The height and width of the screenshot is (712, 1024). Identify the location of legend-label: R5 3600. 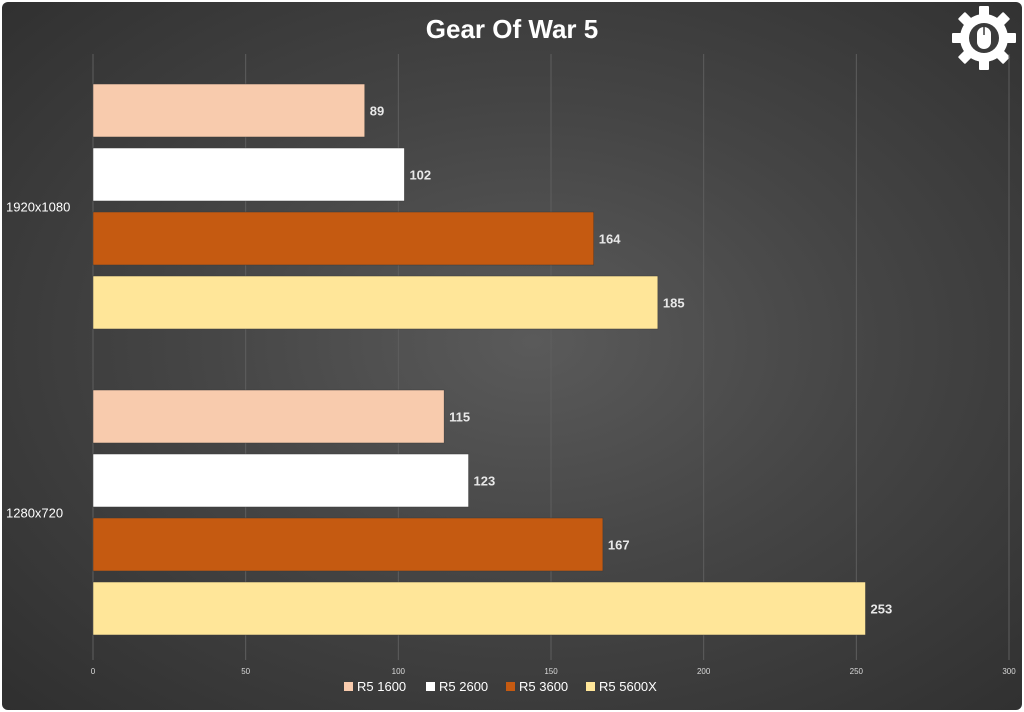
(543, 686).